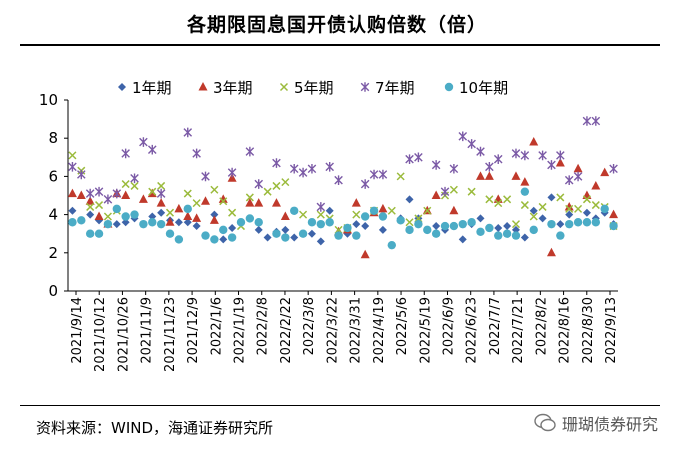 This screenshot has height=452, width=674. Describe the element at coordinates (286, 330) in the screenshot. I see `x-tick-label: 2022/2/22` at that location.